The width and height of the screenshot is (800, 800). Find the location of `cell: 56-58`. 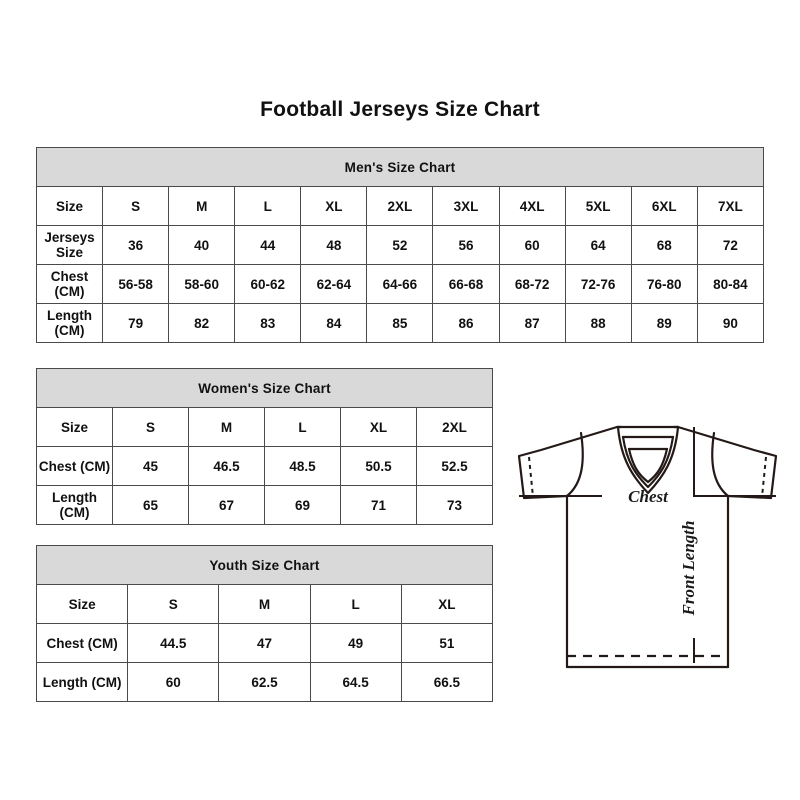

cell: 56-58 is located at coordinates (136, 284).